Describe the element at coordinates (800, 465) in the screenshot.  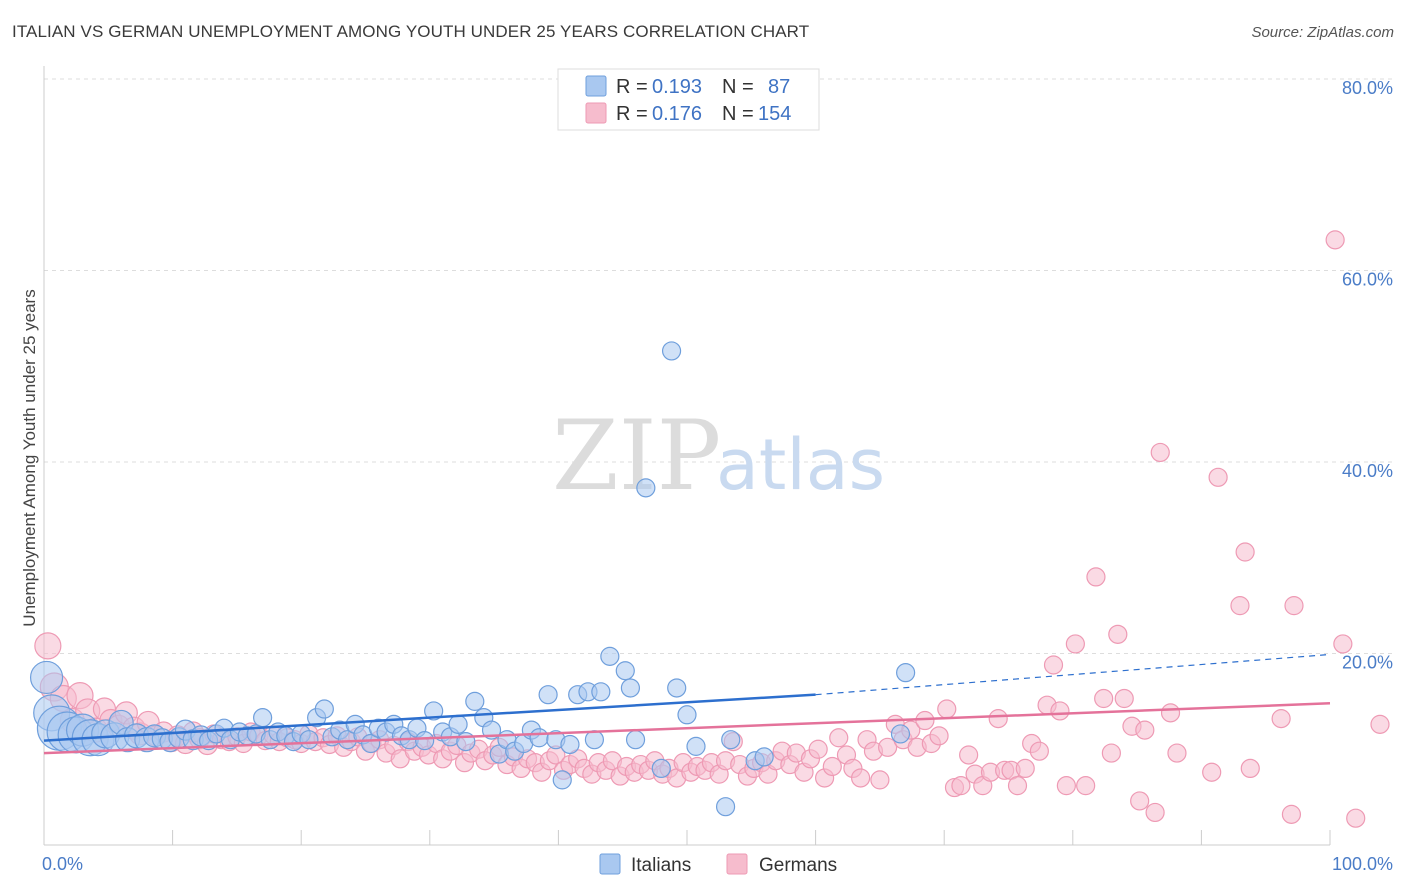
I see `watermark-atlas: atlas` at that location.